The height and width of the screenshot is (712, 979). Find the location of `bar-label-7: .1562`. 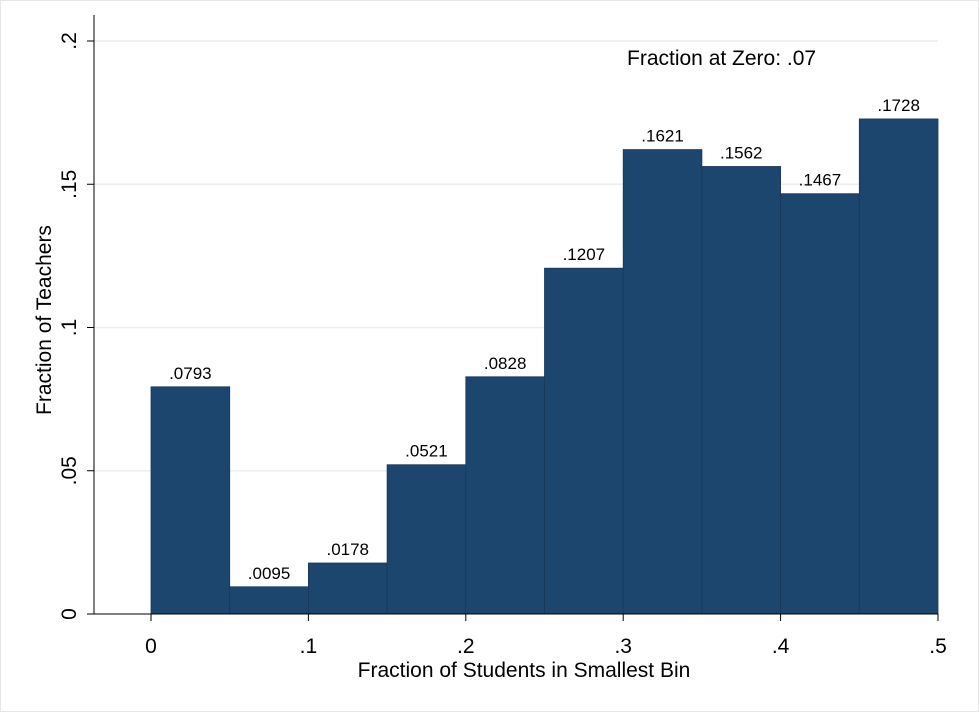

bar-label-7: .1562 is located at coordinates (741, 152).